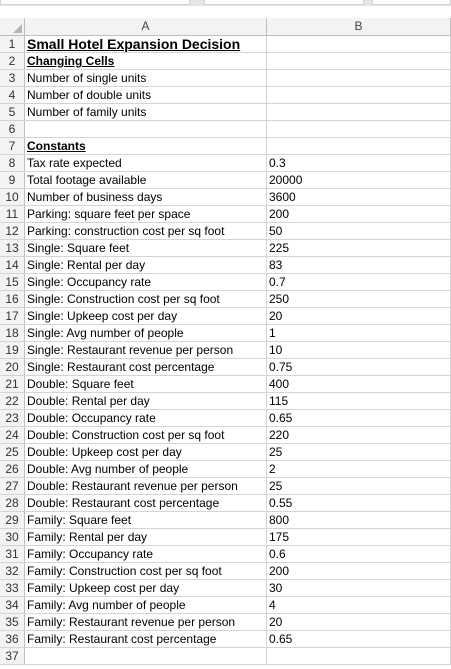 This screenshot has width=451, height=669. What do you see at coordinates (359, 282) in the screenshot?
I see `cell-b: 0.7` at bounding box center [359, 282].